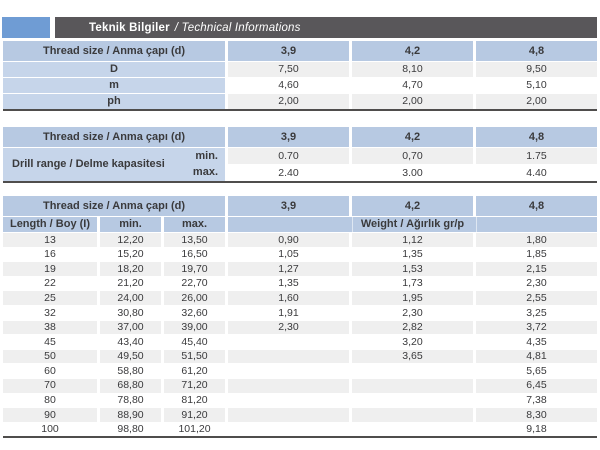 Image resolution: width=600 pixels, height=450 pixels. Describe the element at coordinates (114, 69) in the screenshot. I see `row-label: D` at that location.